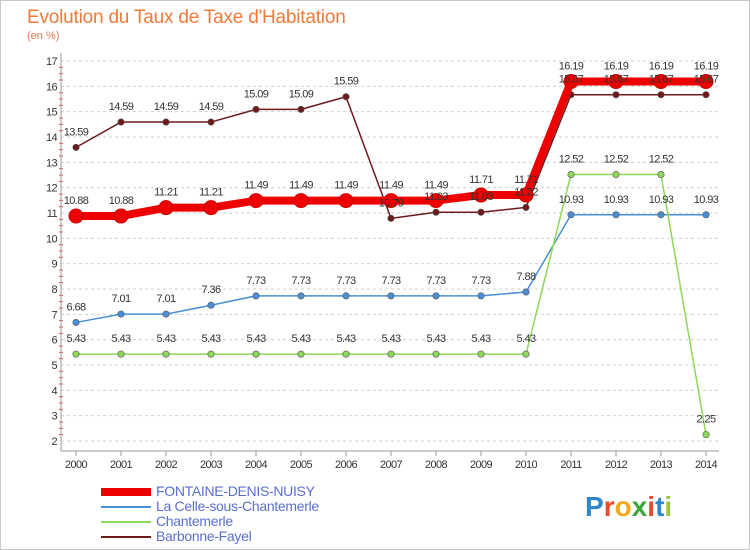  I want to click on legend-label: Barbonne-Fayel, so click(204, 536).